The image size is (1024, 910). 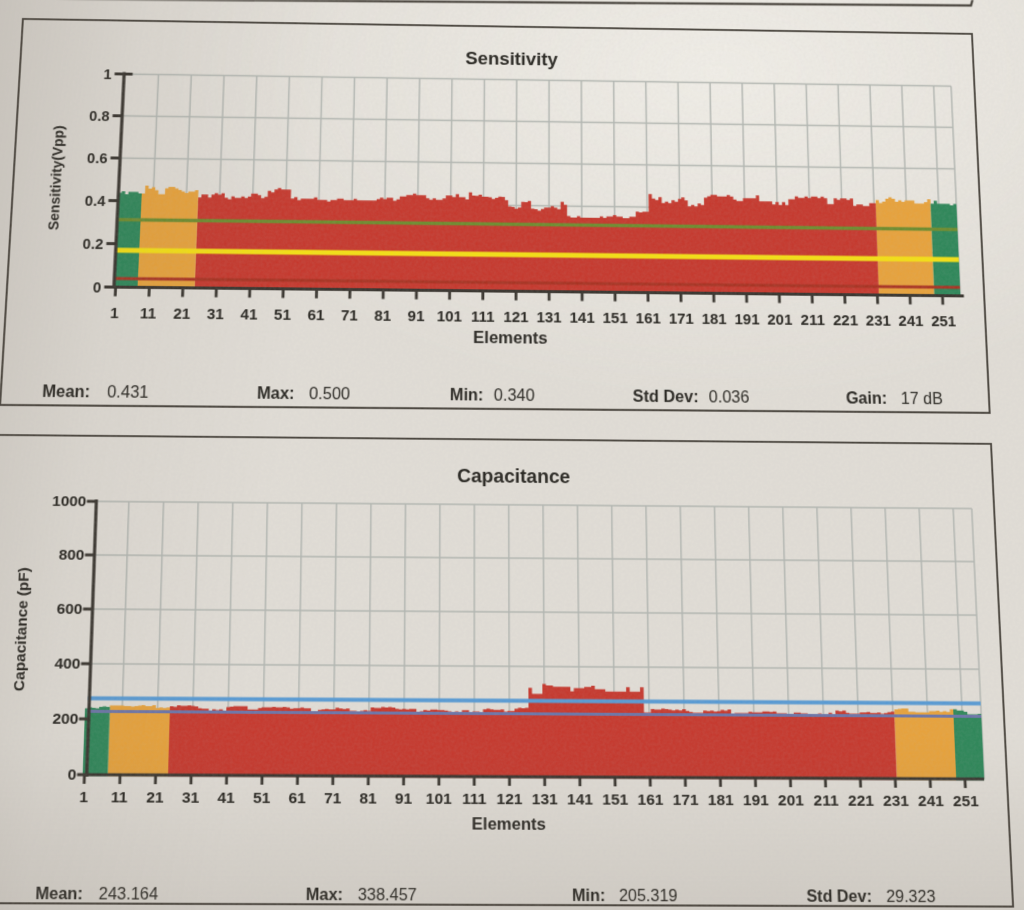 What do you see at coordinates (330, 395) in the screenshot?
I see `svg-text: 0.500` at bounding box center [330, 395].